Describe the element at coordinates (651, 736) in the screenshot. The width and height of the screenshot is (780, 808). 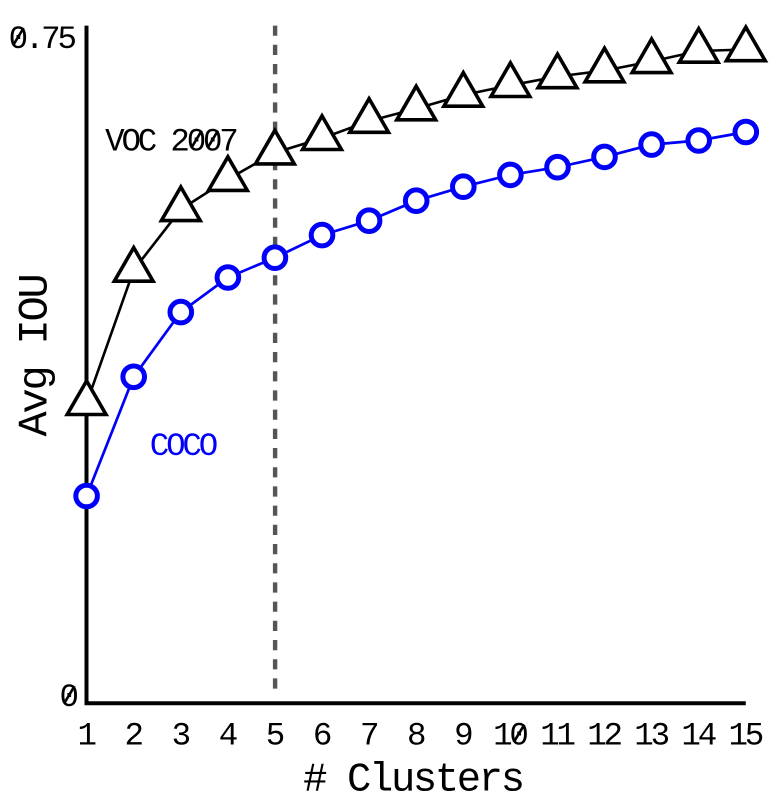
I see `svg-text: 13` at that location.